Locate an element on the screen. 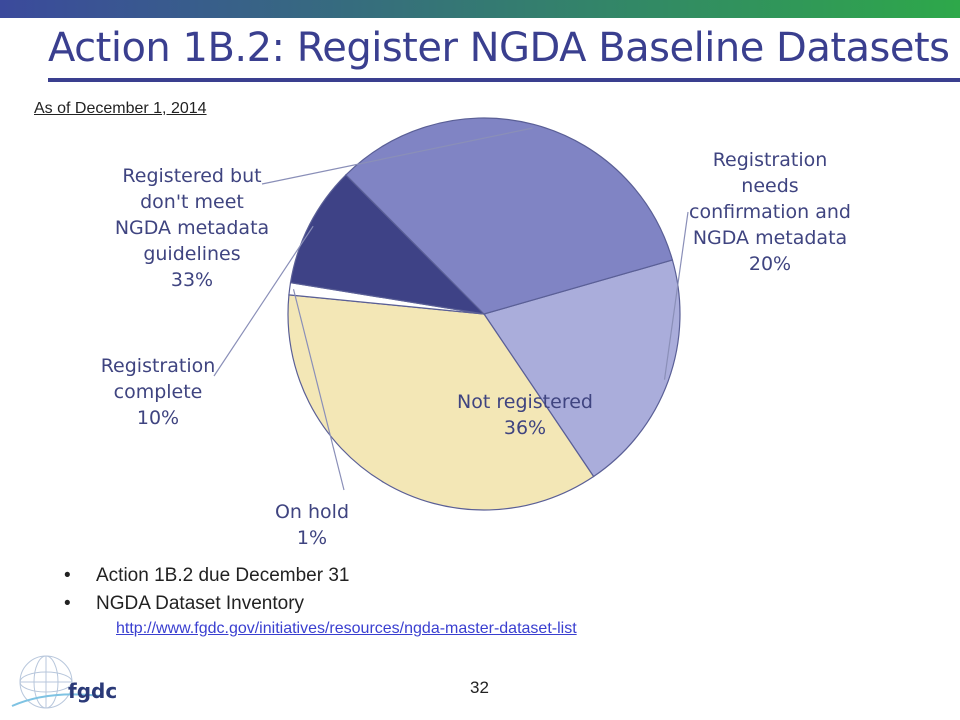 The width and height of the screenshot is (960, 720). pie-slice-label: On hold 1% is located at coordinates (312, 525).